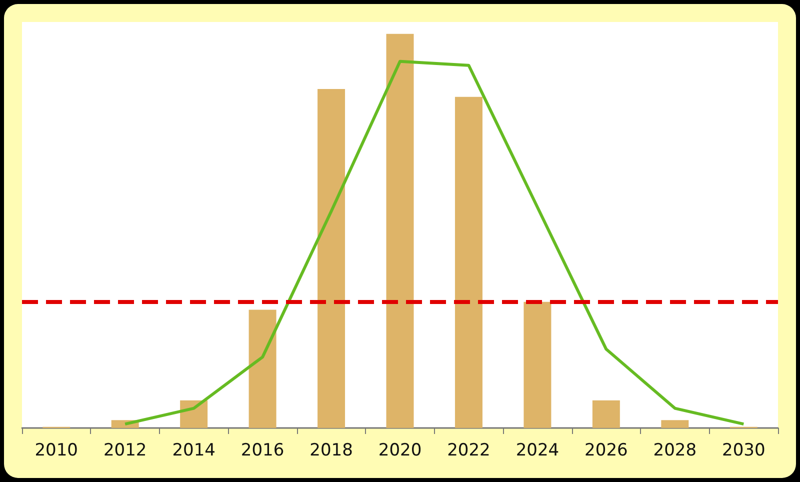  What do you see at coordinates (331, 450) in the screenshot?
I see `x-tick-label: 2018` at bounding box center [331, 450].